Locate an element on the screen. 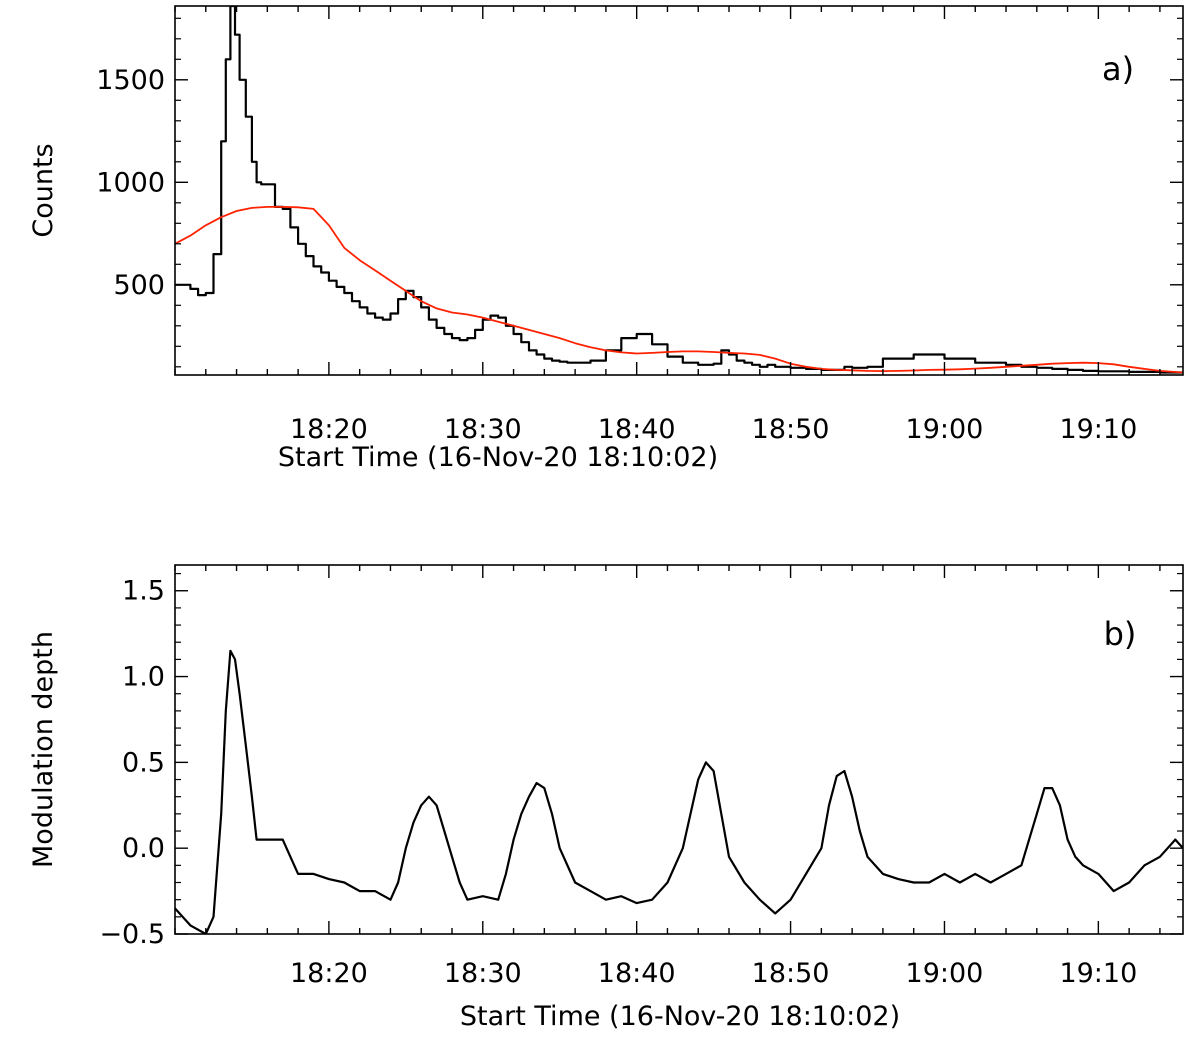  panel-b-x-tick-label: 18:30 is located at coordinates (483, 973).